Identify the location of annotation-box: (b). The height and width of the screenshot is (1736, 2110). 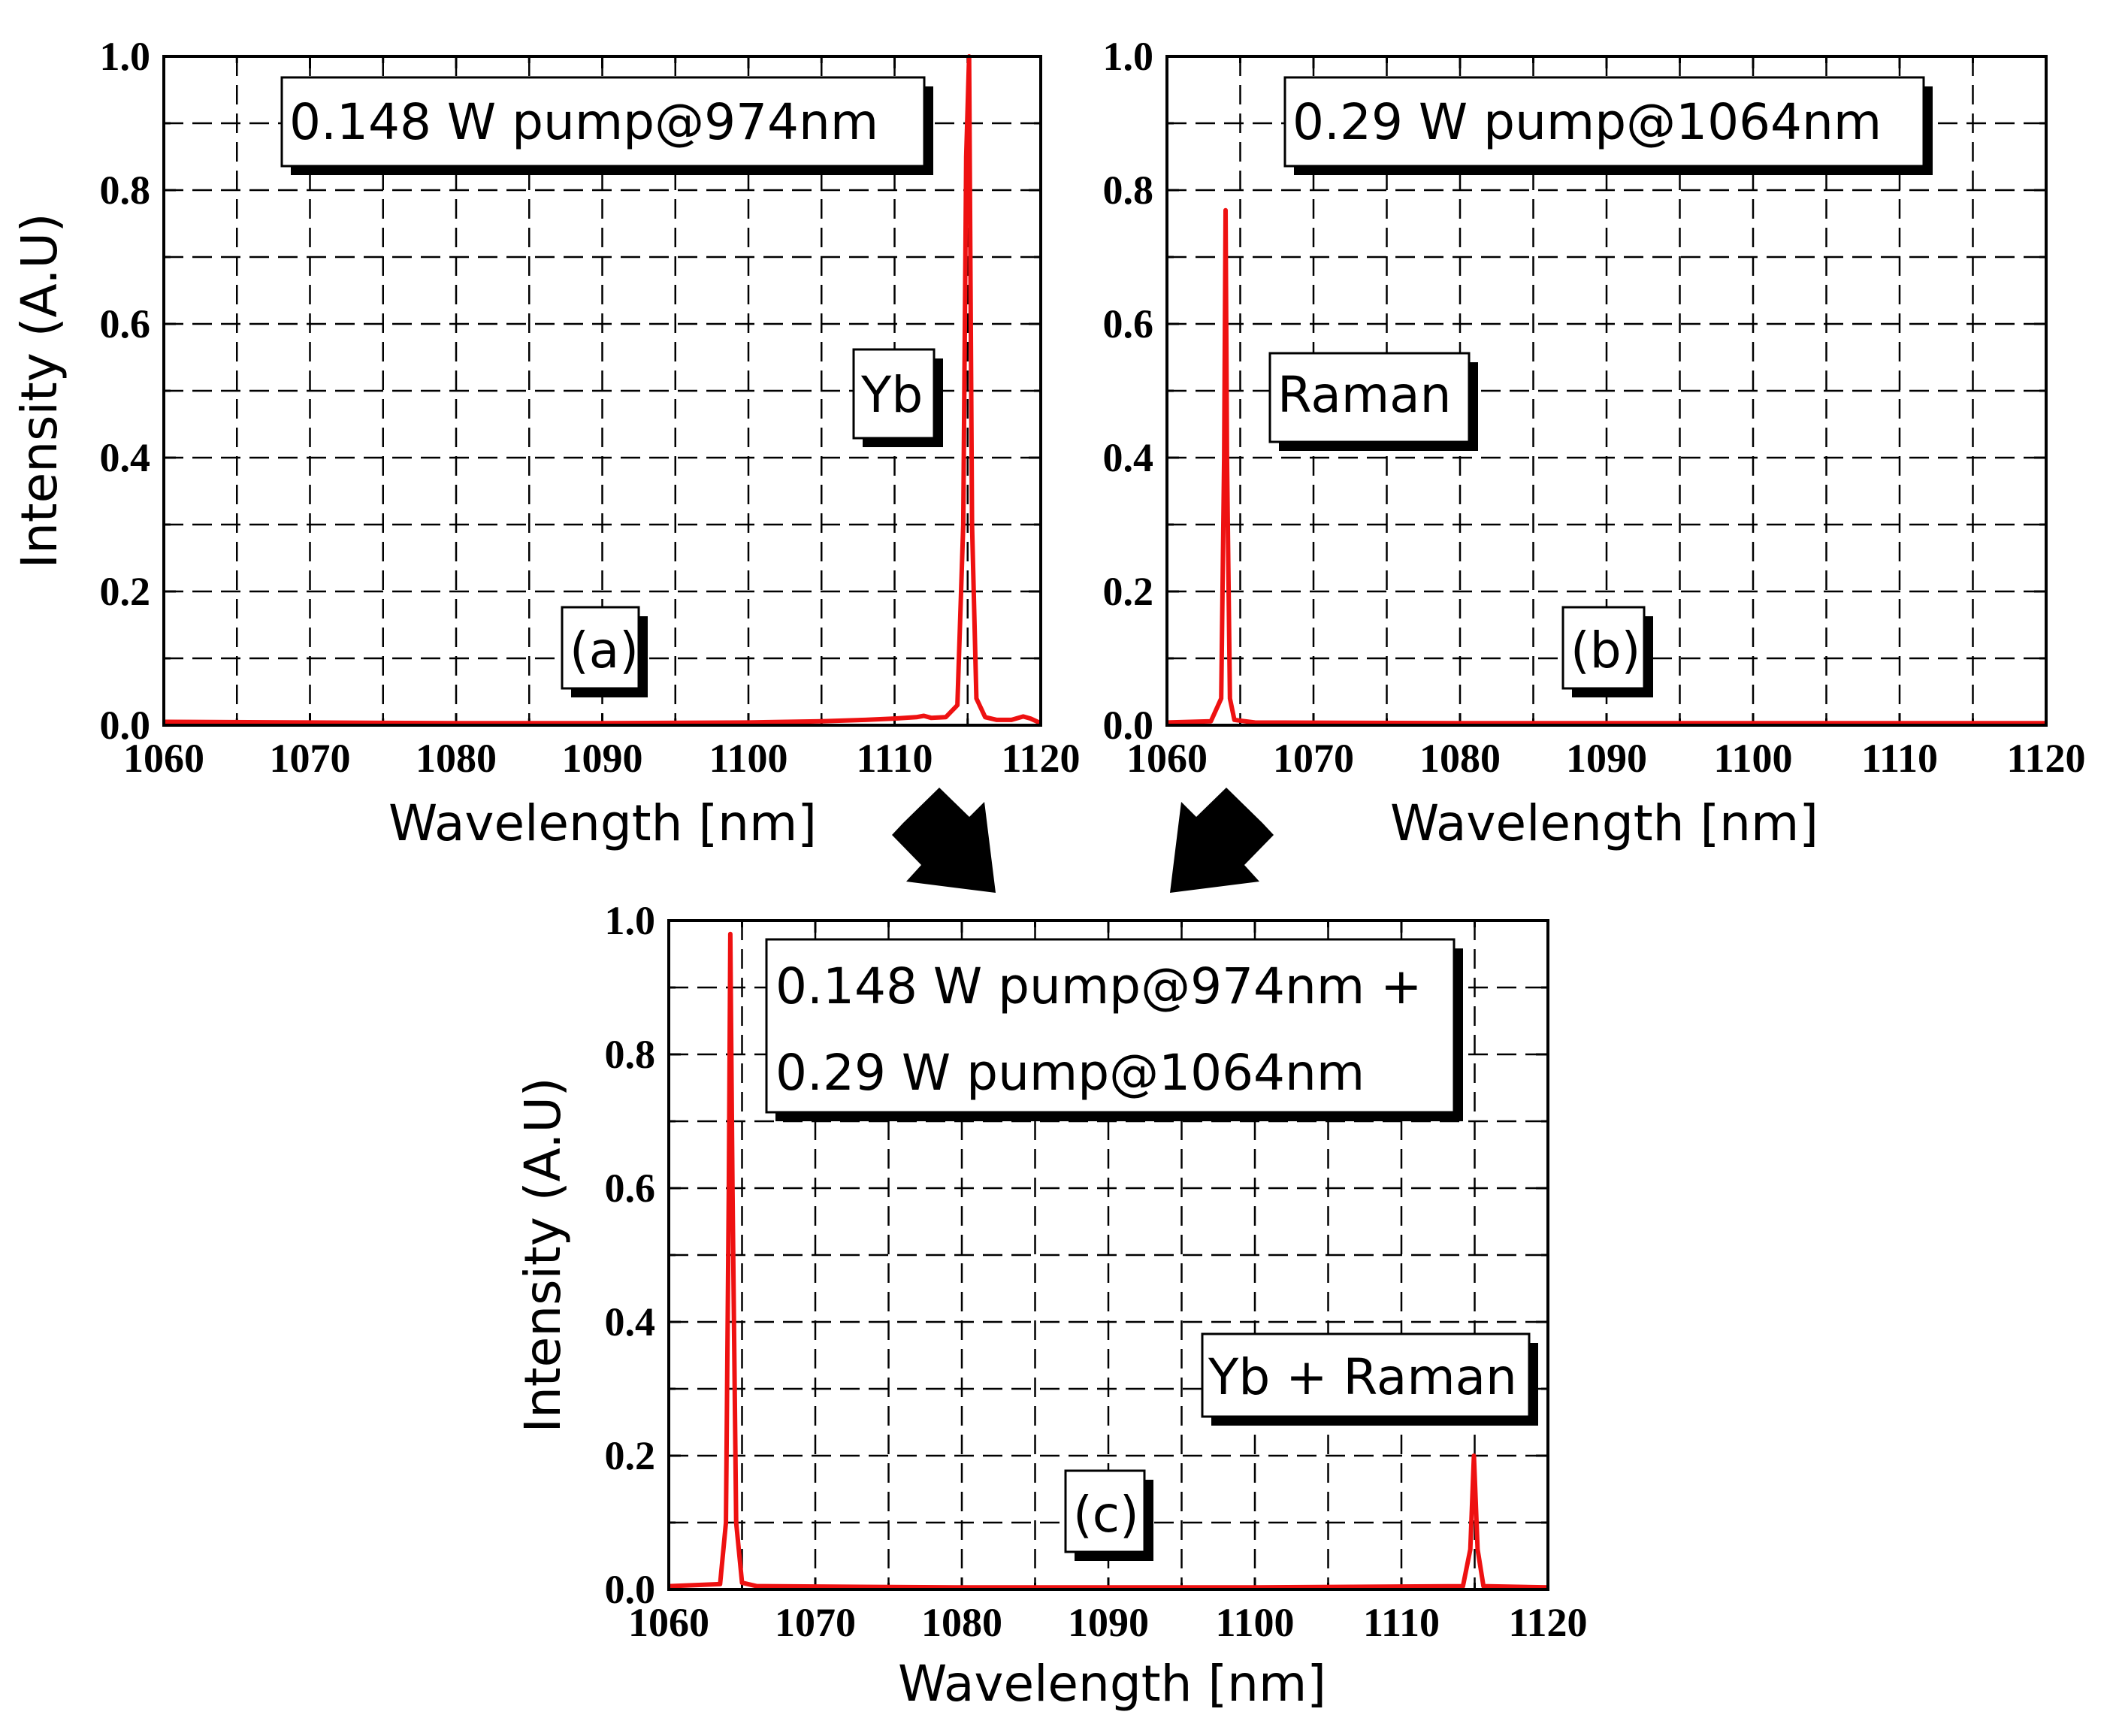
(1607, 651).